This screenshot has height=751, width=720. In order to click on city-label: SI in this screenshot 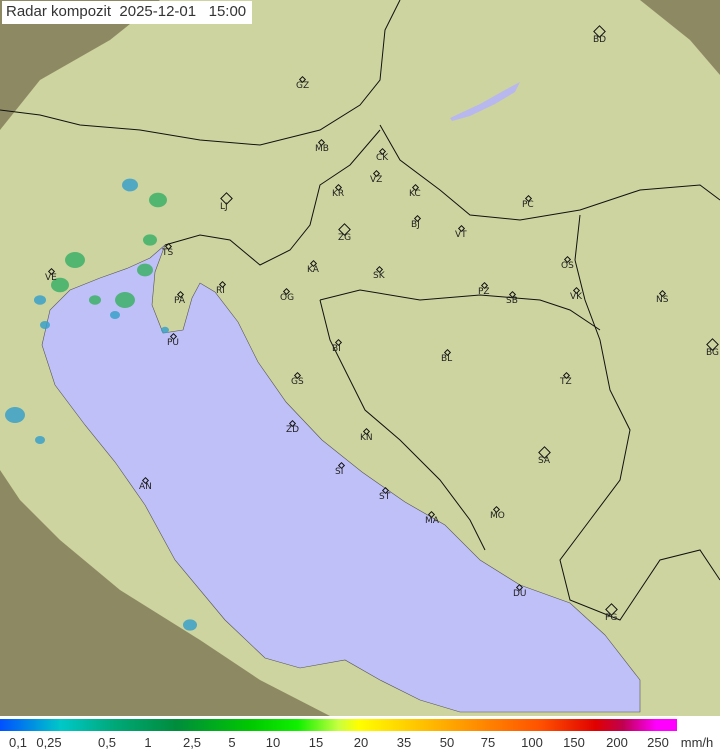, I will do `click(339, 472)`.